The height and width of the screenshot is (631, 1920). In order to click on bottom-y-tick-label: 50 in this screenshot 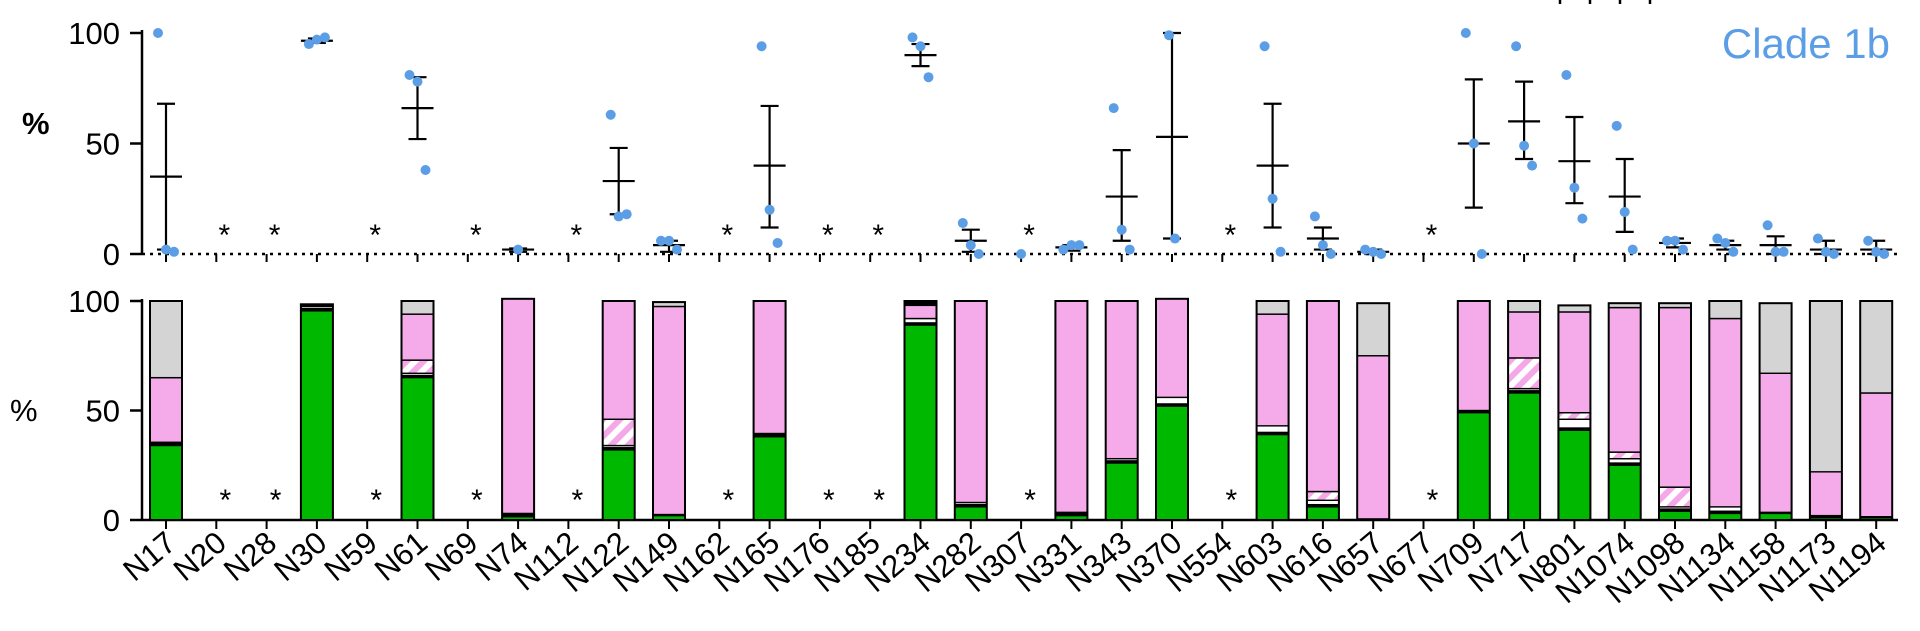, I will do `click(103, 411)`.